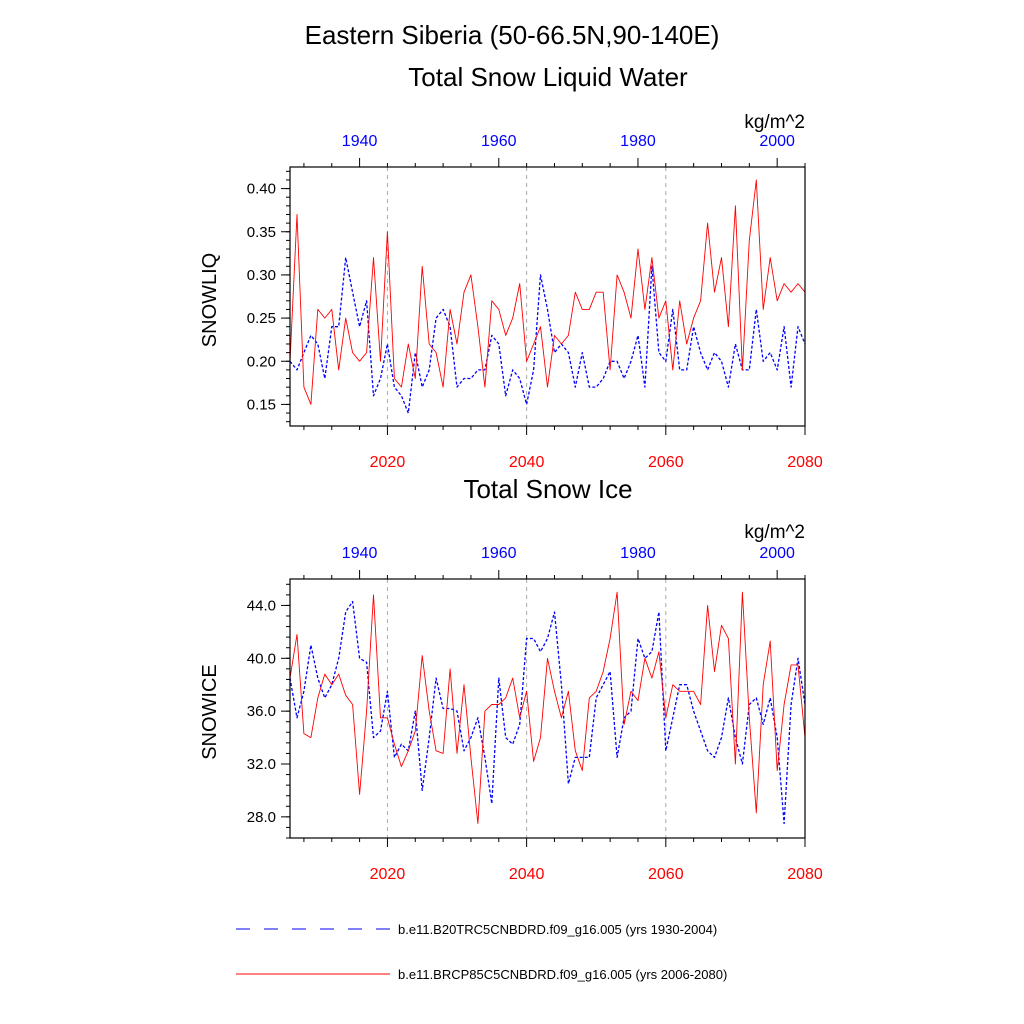  What do you see at coordinates (547, 489) in the screenshot?
I see `panel-title: Total Snow Ice` at bounding box center [547, 489].